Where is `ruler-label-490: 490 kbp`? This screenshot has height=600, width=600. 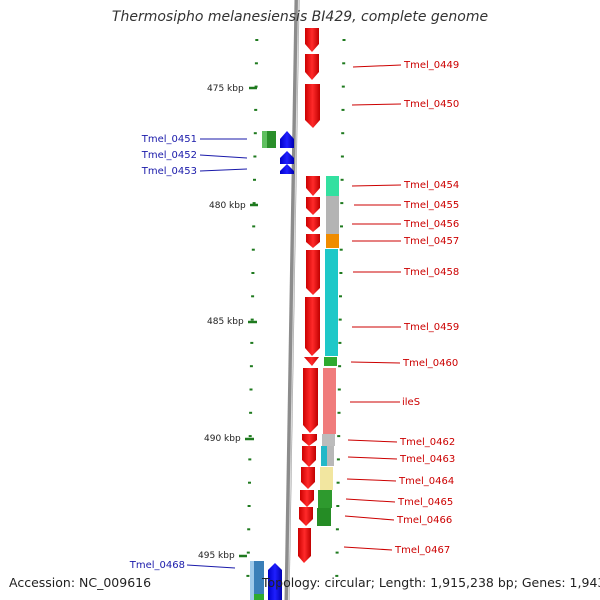 ruler-label-490: 490 kbp is located at coordinates (222, 439).